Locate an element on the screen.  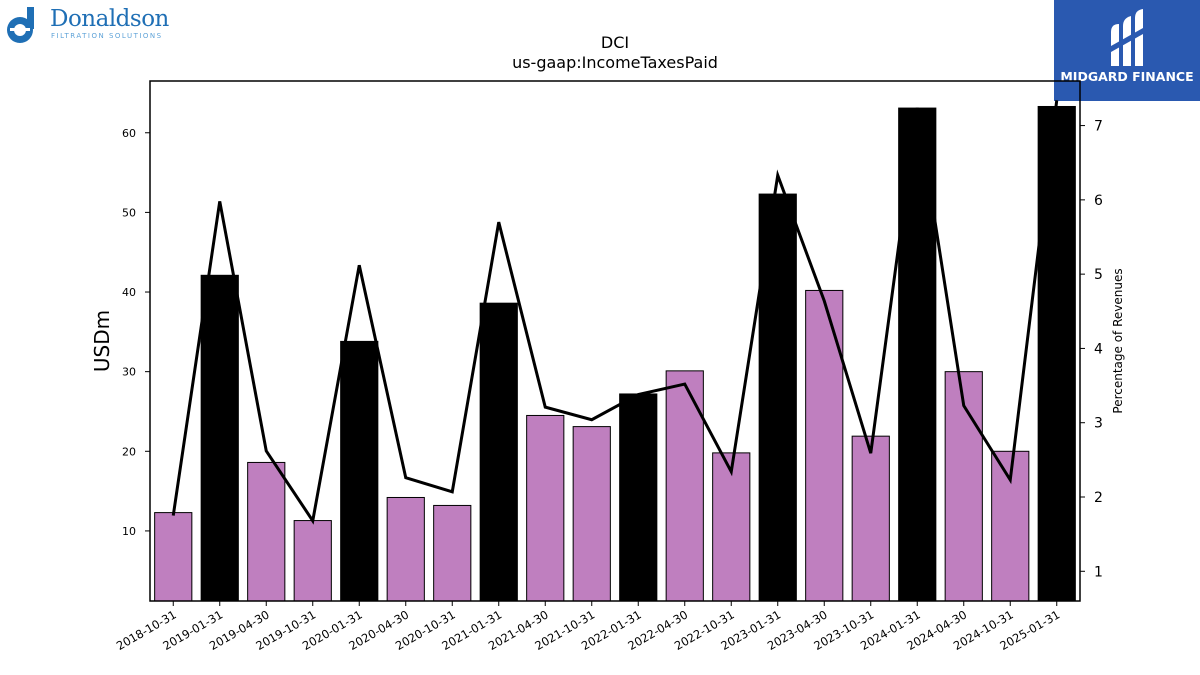
y2-tick-label: 5 is located at coordinates (1098, 275).